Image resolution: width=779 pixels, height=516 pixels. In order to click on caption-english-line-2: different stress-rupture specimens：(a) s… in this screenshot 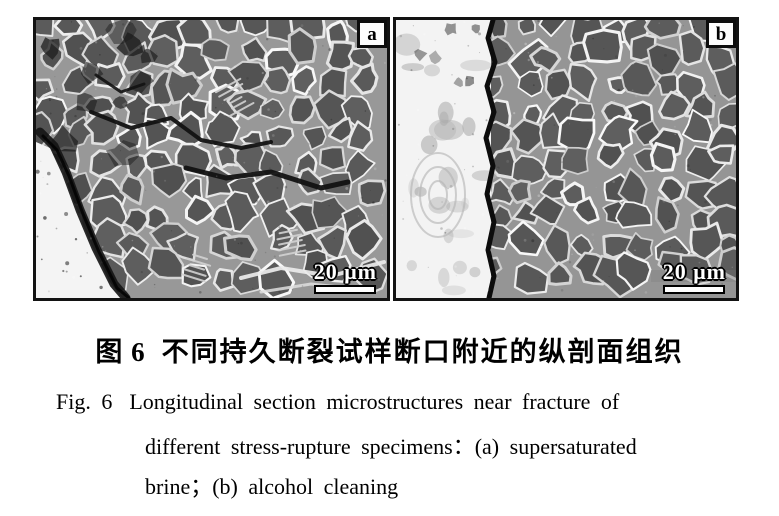, I will do `click(391, 446)`.